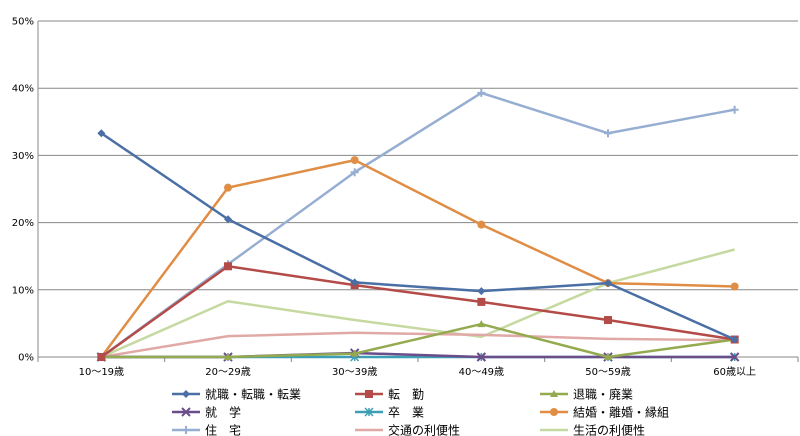  What do you see at coordinates (26, 358) in the screenshot?
I see `y-tick-label: 0%` at bounding box center [26, 358].